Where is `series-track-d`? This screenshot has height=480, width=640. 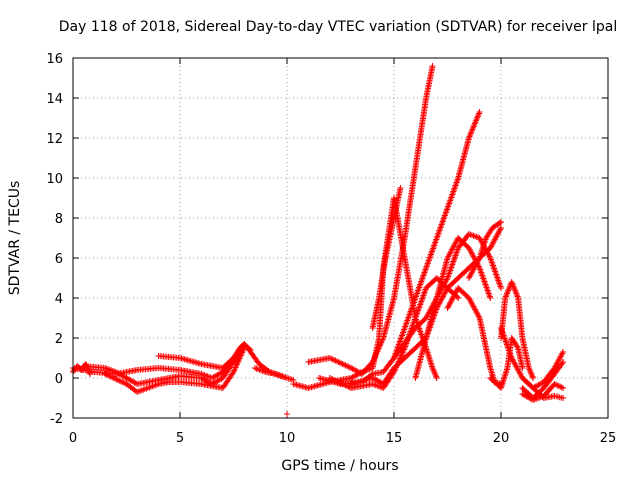 series-track-d is located at coordinates (82, 369).